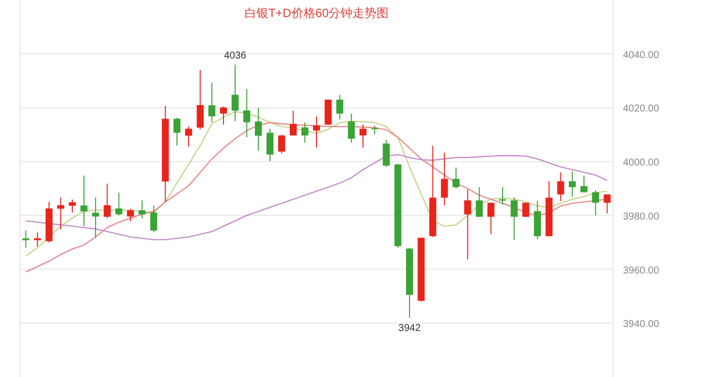 The width and height of the screenshot is (720, 377). What do you see at coordinates (316, 13) in the screenshot?
I see `text: 白银T+D价格60分钟走势图` at bounding box center [316, 13].